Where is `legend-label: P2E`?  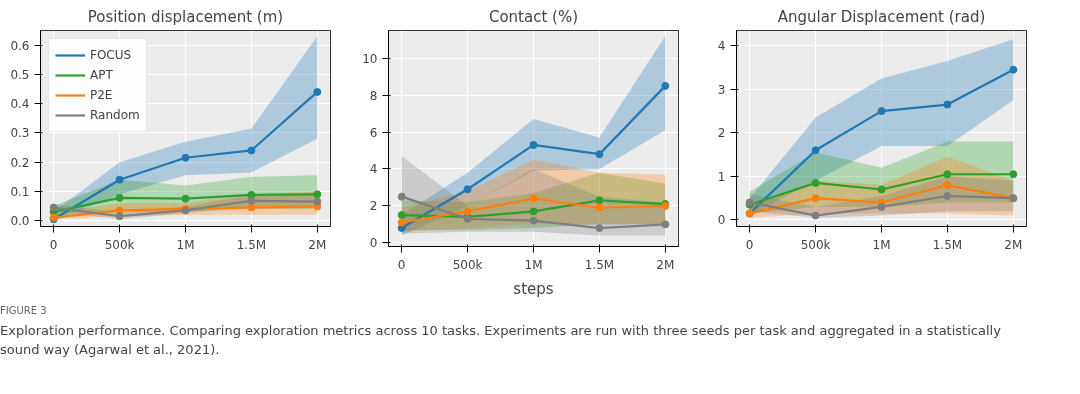 legend-label: P2E is located at coordinates (101, 95).